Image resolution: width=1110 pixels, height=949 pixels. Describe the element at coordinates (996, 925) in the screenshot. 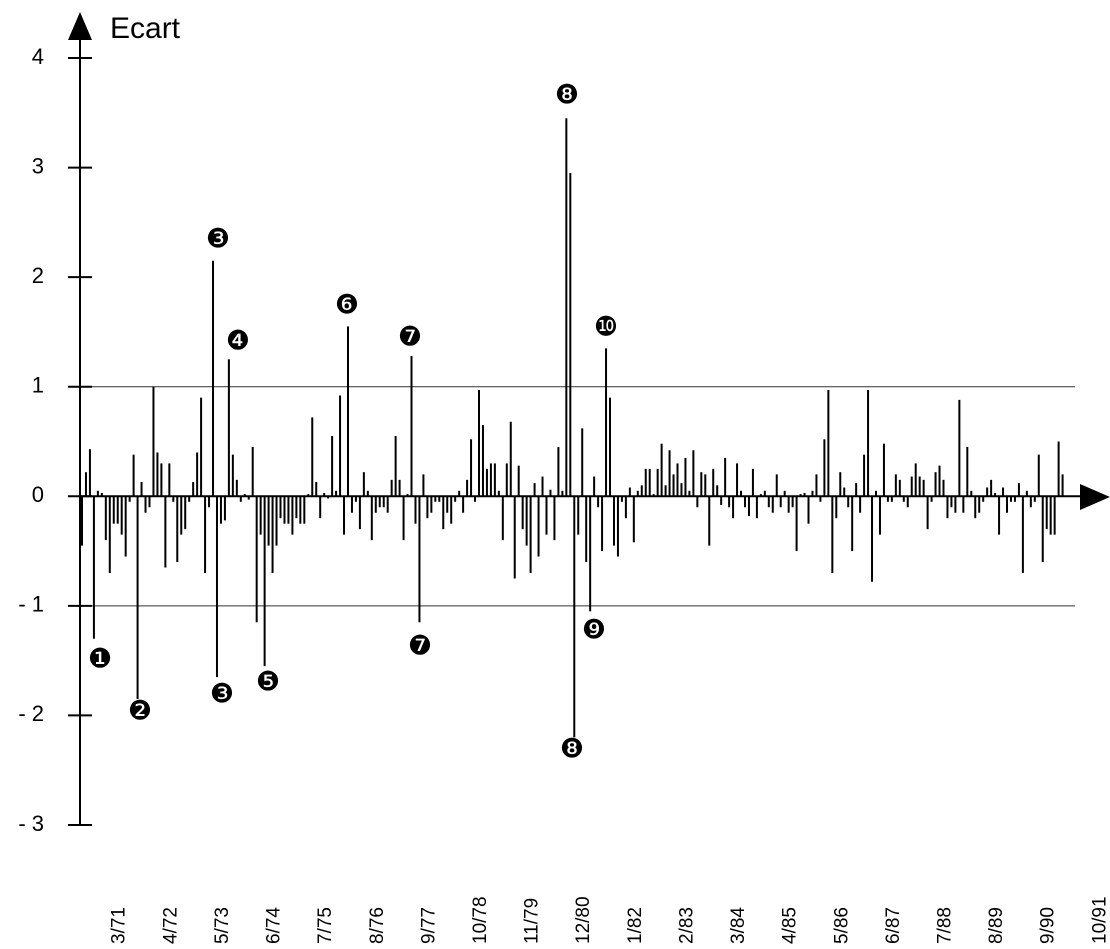

I see `x-tick-label: 8/89` at that location.